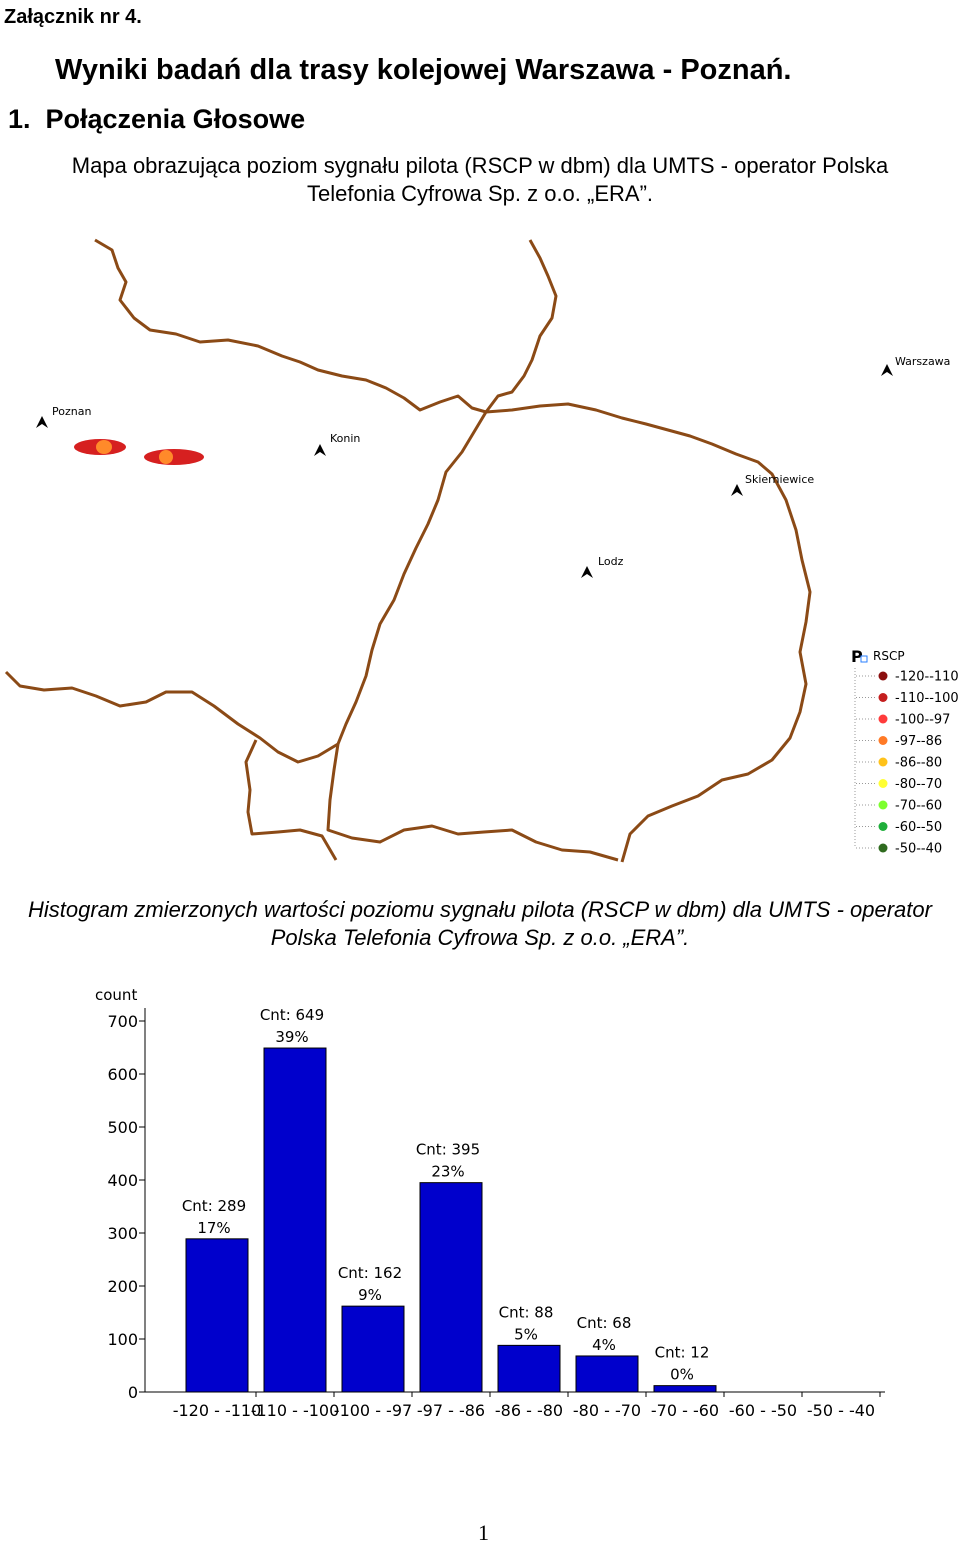  Describe the element at coordinates (918, 806) in the screenshot. I see `legend-label: -70--60` at that location.